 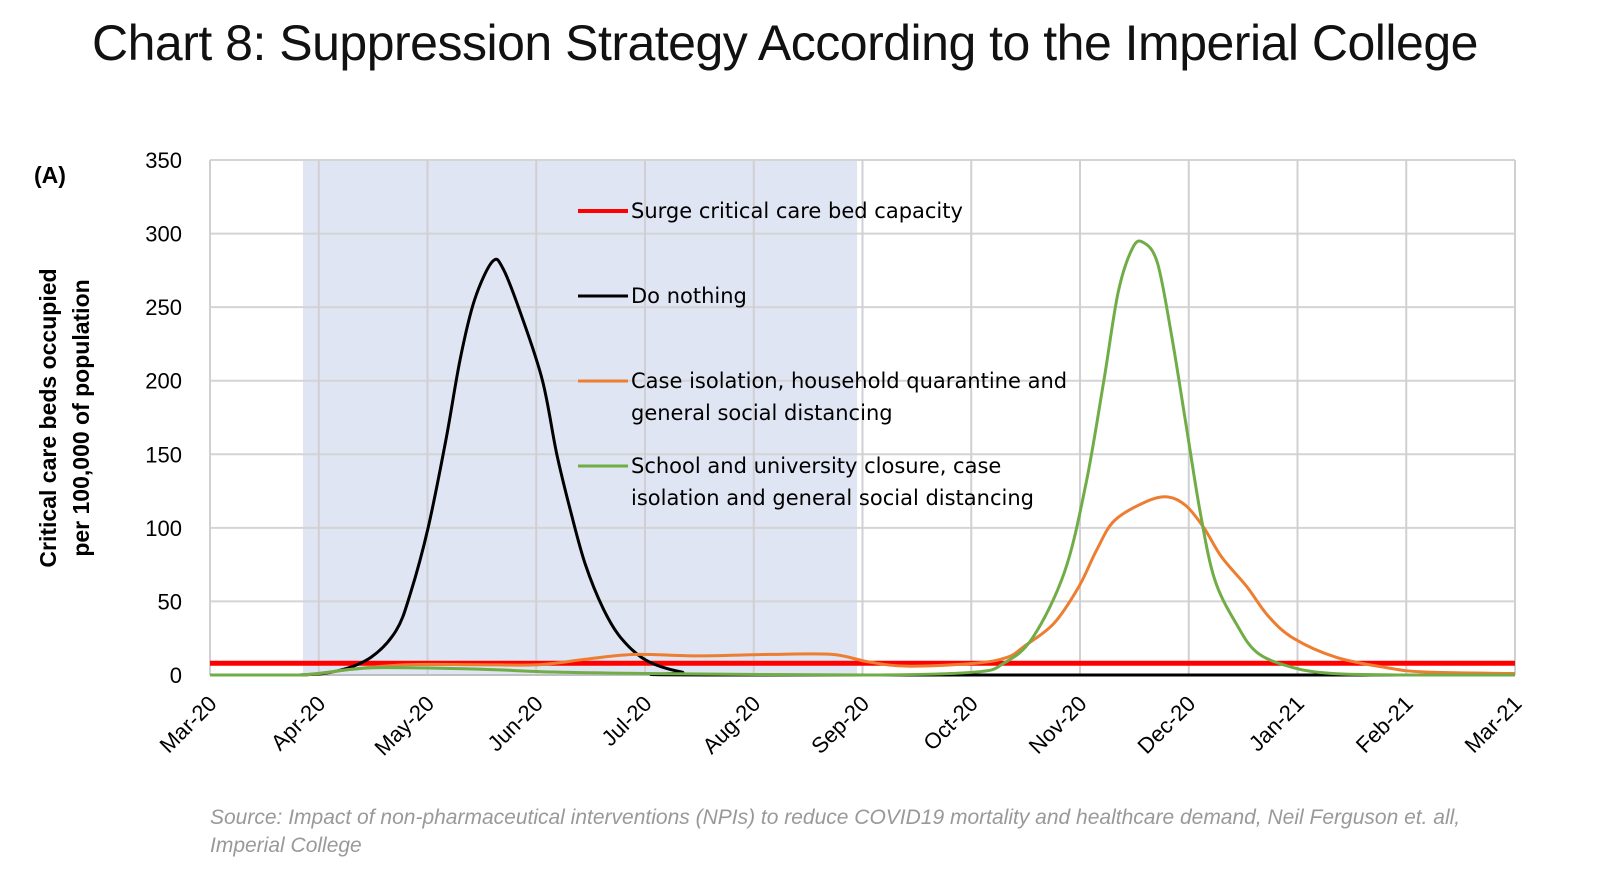 I want to click on x-tick-label: Aug-20, so click(x=731, y=725).